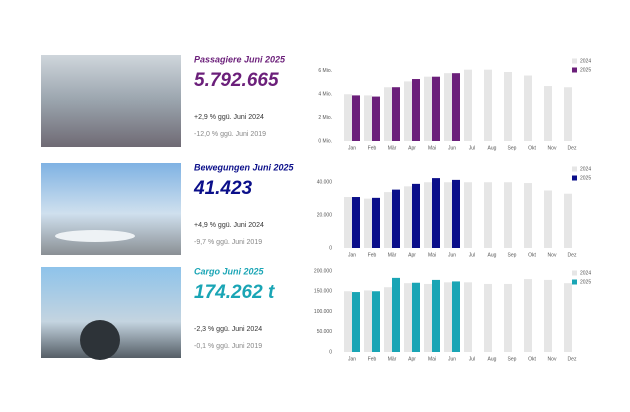  I want to click on panel-title: Cargo Juni 2025, so click(229, 271).